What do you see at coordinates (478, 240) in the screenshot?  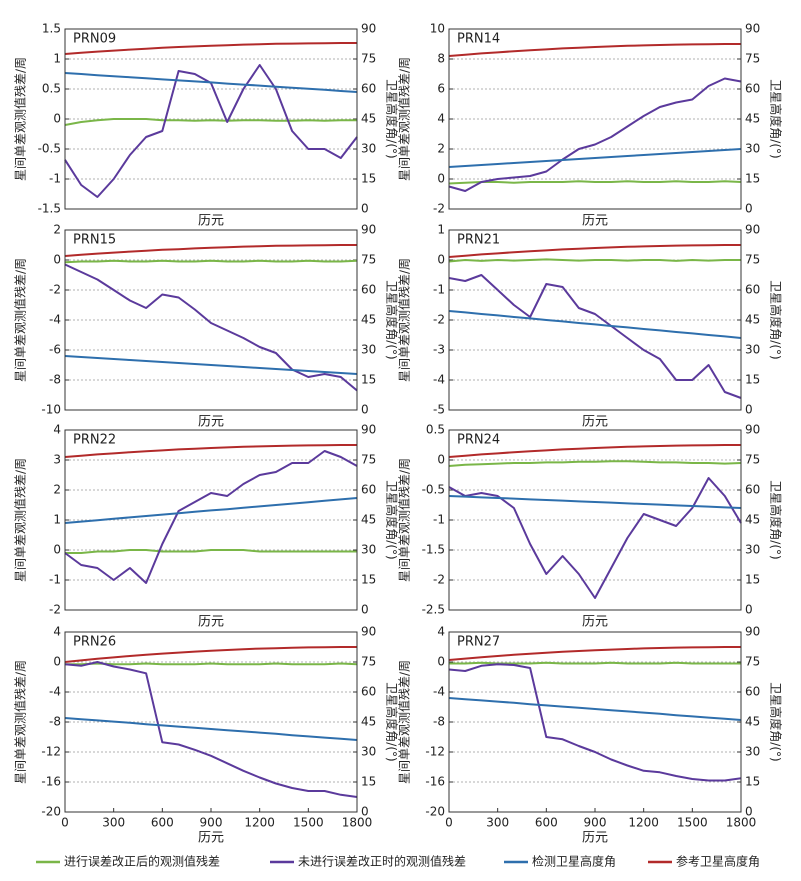 I see `chart-title: PRN21` at bounding box center [478, 240].